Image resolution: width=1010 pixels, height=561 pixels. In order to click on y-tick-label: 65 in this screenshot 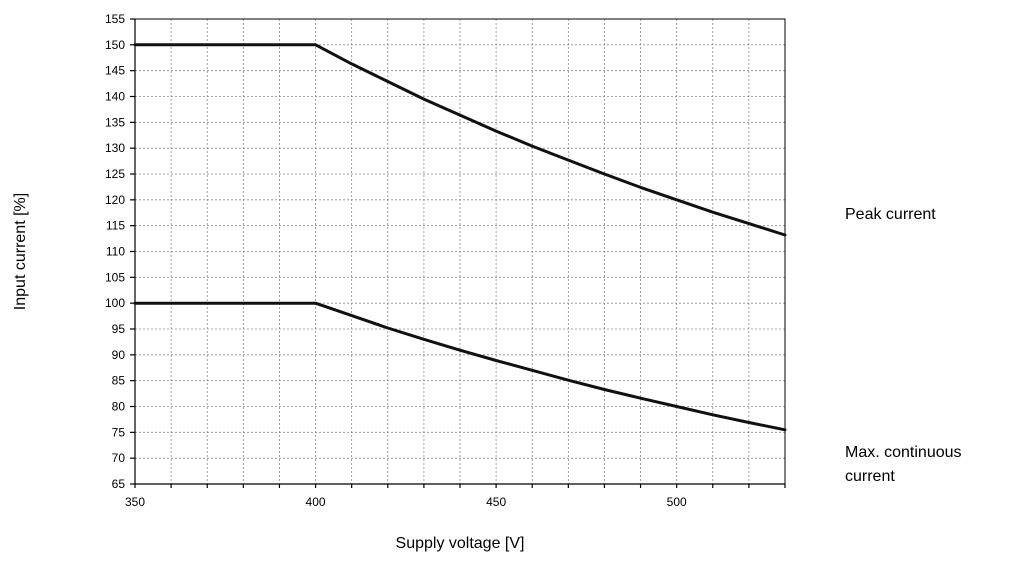, I will do `click(119, 484)`.